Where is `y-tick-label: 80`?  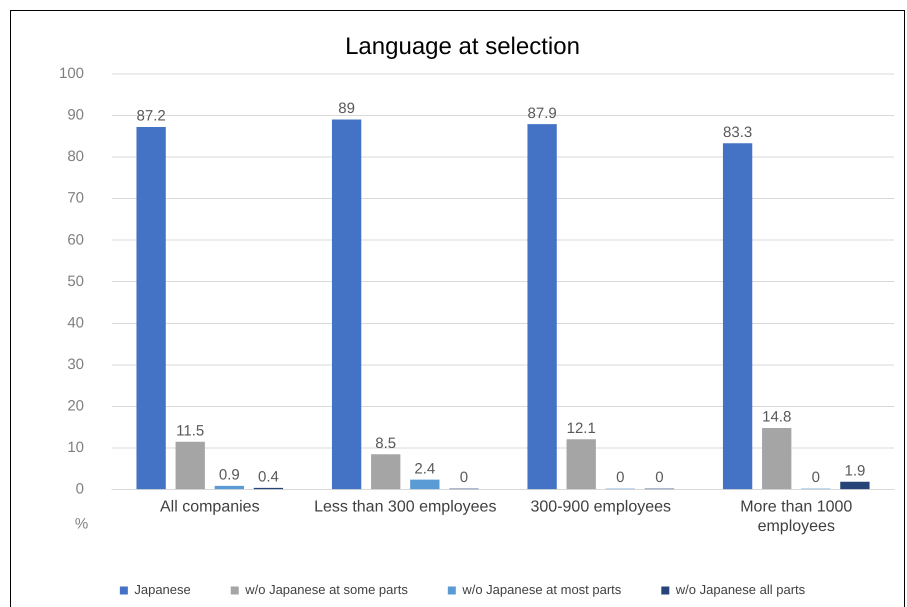
y-tick-label: 80 is located at coordinates (75, 157).